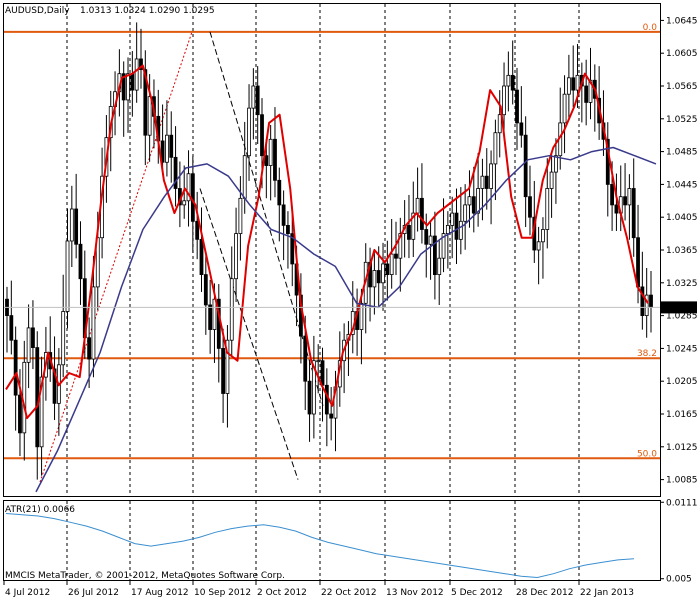  Describe the element at coordinates (682, 54) in the screenshot. I see `price-label: 1.0605` at that location.